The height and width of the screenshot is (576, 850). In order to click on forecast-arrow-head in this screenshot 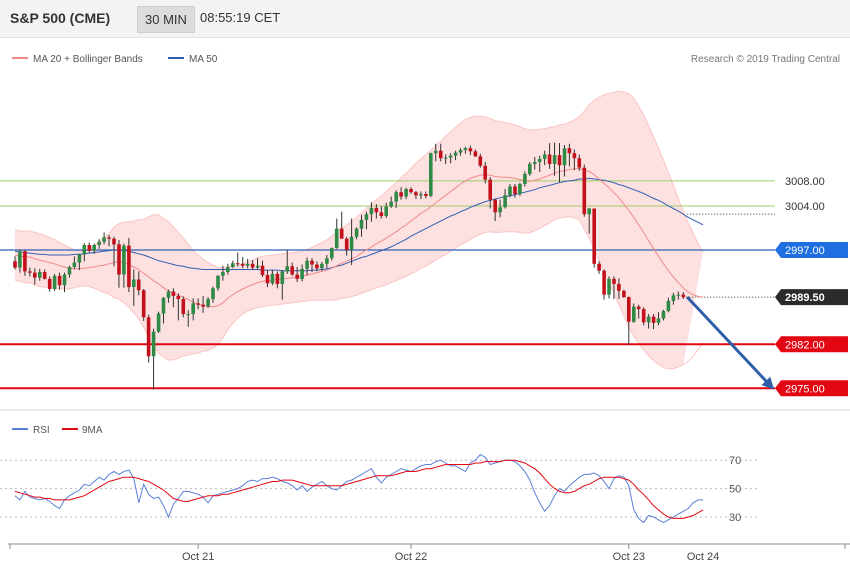, I will do `click(768, 383)`.